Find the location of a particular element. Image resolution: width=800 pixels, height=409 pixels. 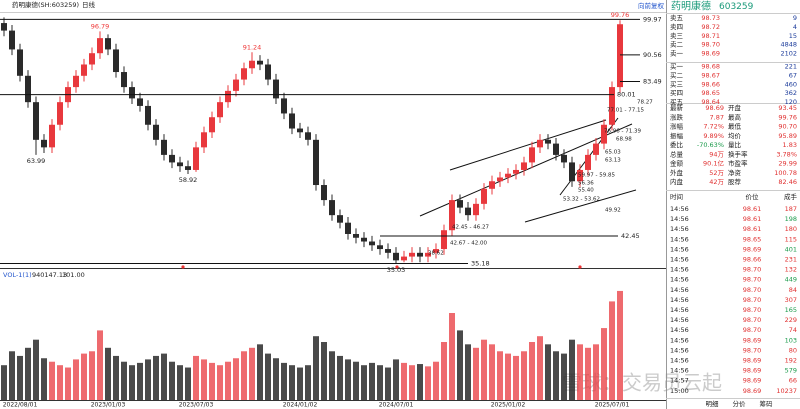

book-volume: 362 is located at coordinates (791, 93).